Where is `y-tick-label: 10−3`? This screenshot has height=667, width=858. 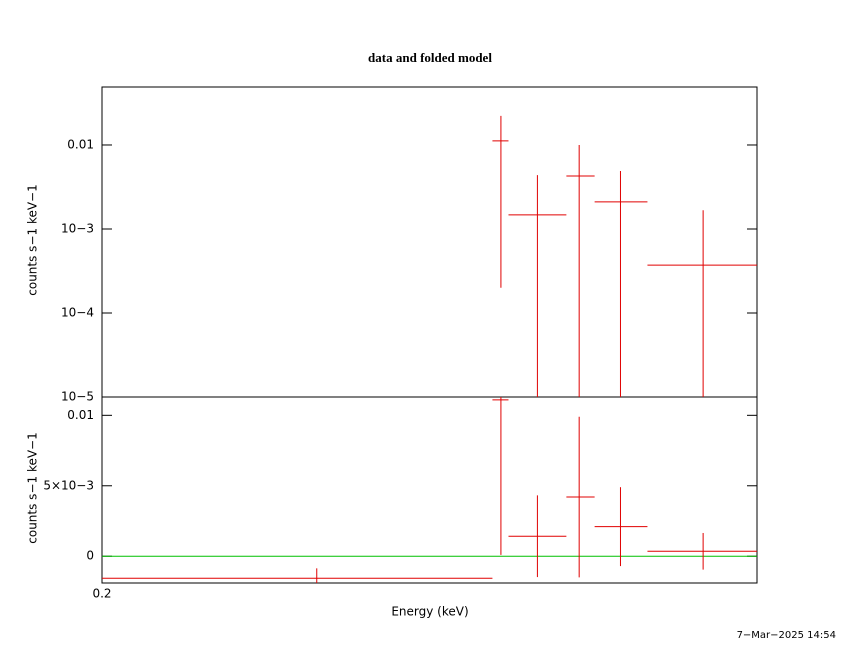 y-tick-label: 10−3 is located at coordinates (77, 228).